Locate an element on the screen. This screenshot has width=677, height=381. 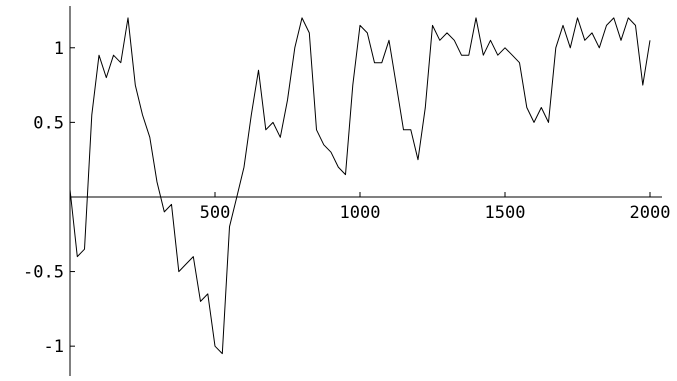
y-tick-label: -0.5 is located at coordinates (43, 273).